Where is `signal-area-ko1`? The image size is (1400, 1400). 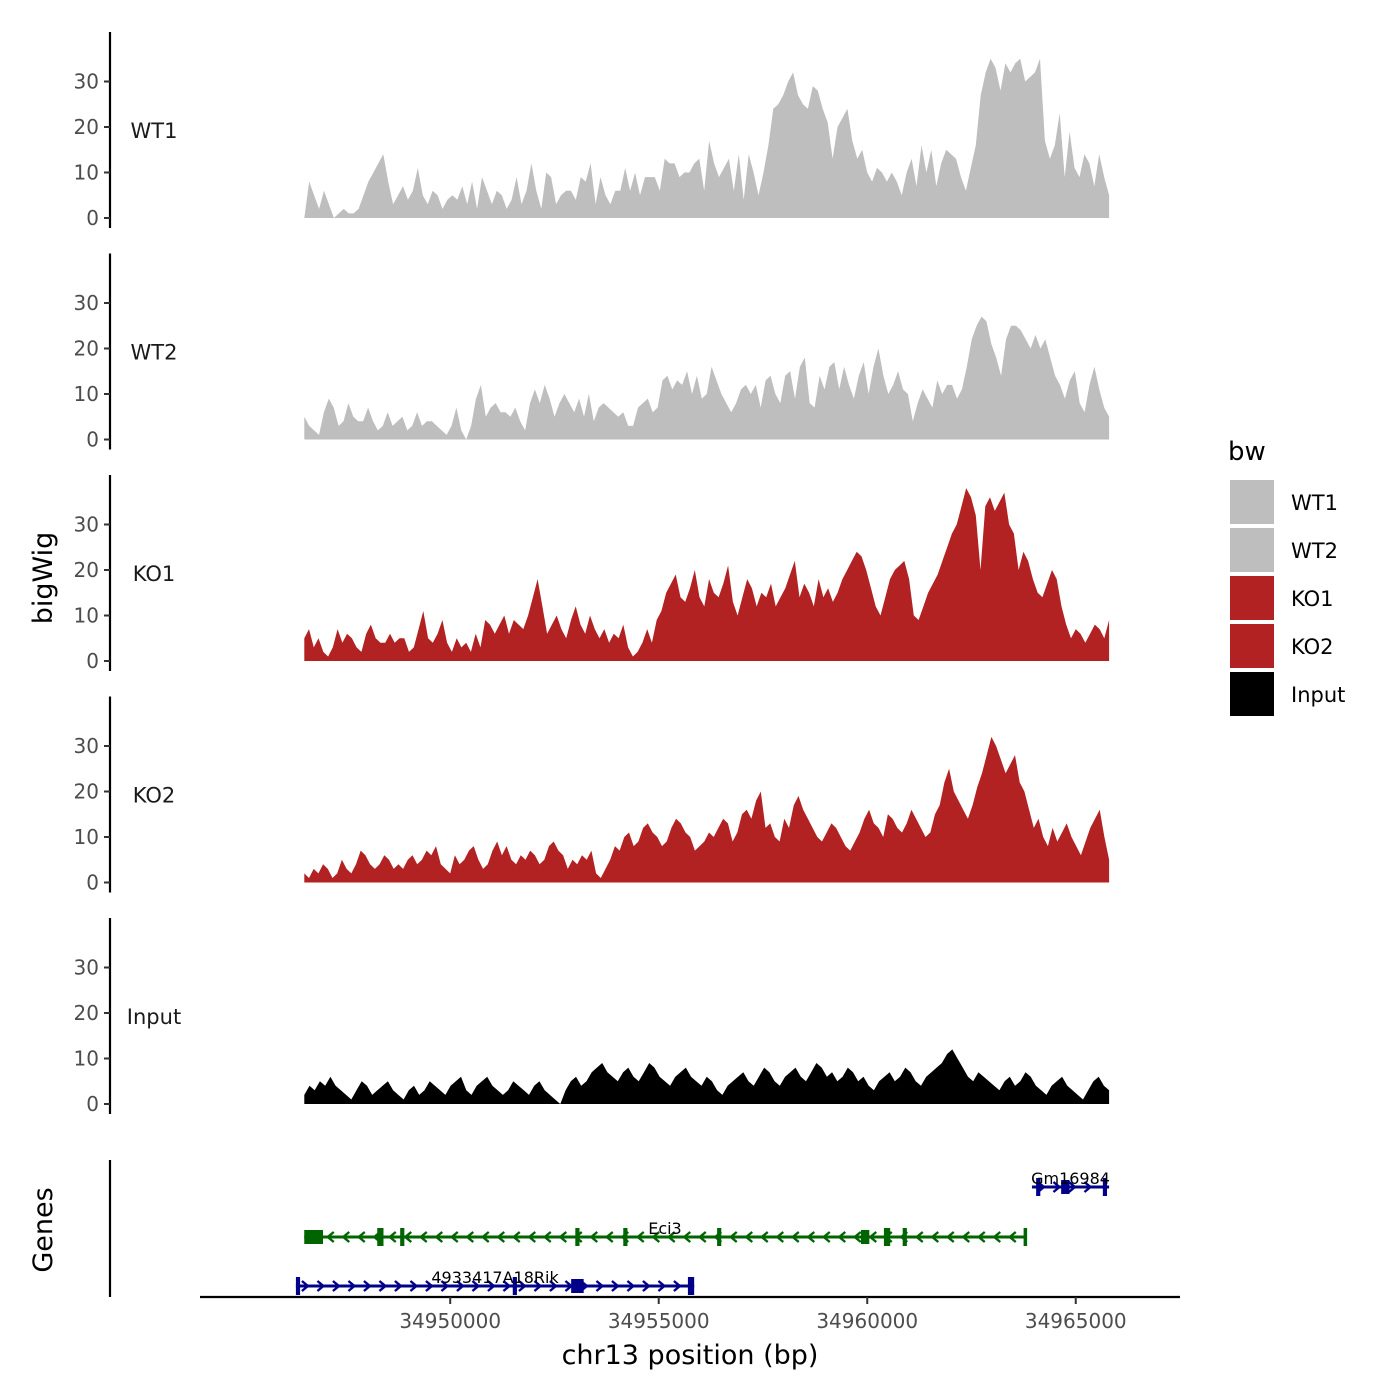
signal-area-ko1 is located at coordinates (707, 574).